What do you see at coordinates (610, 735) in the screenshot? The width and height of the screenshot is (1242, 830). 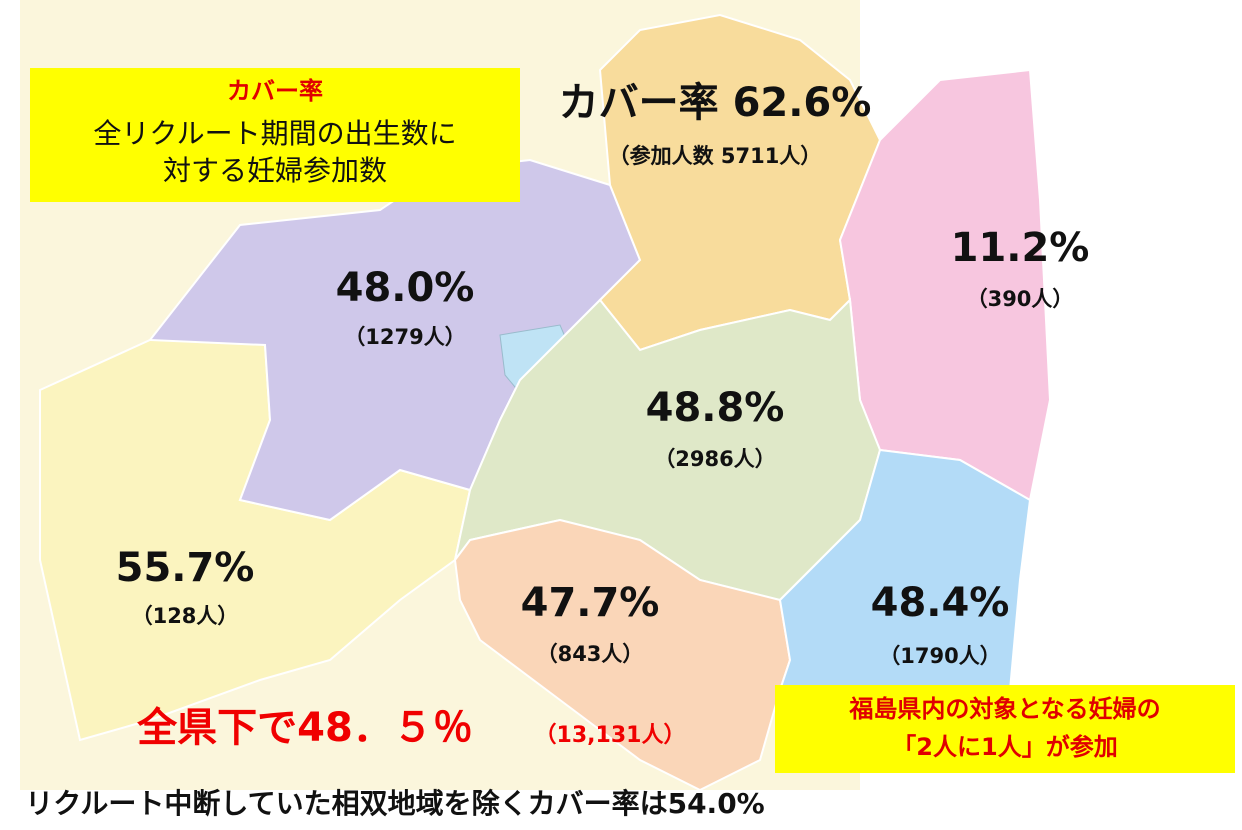 I see `total-count: （13,131人）` at bounding box center [610, 735].